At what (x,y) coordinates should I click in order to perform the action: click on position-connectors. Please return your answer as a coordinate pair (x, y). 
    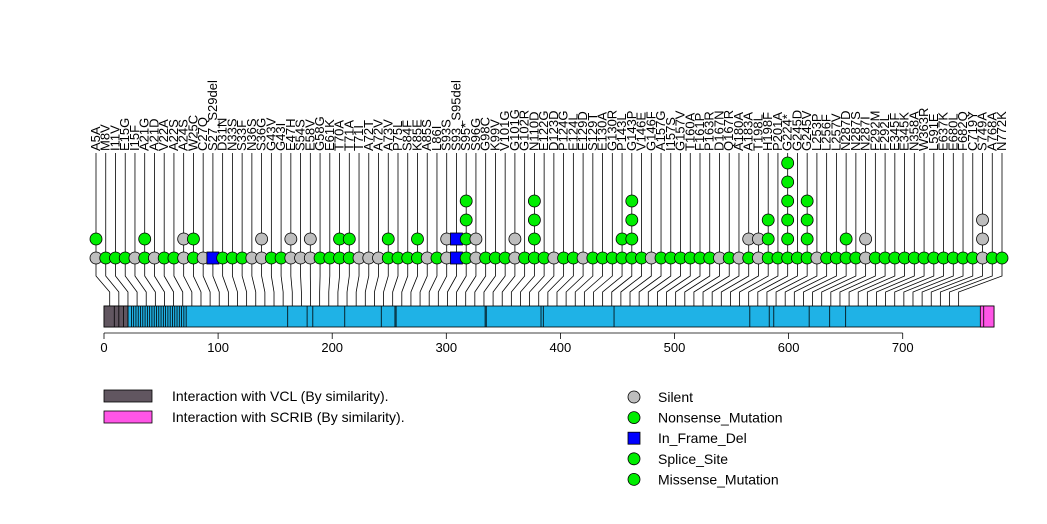
    Looking at the image, I should click on (549, 282).